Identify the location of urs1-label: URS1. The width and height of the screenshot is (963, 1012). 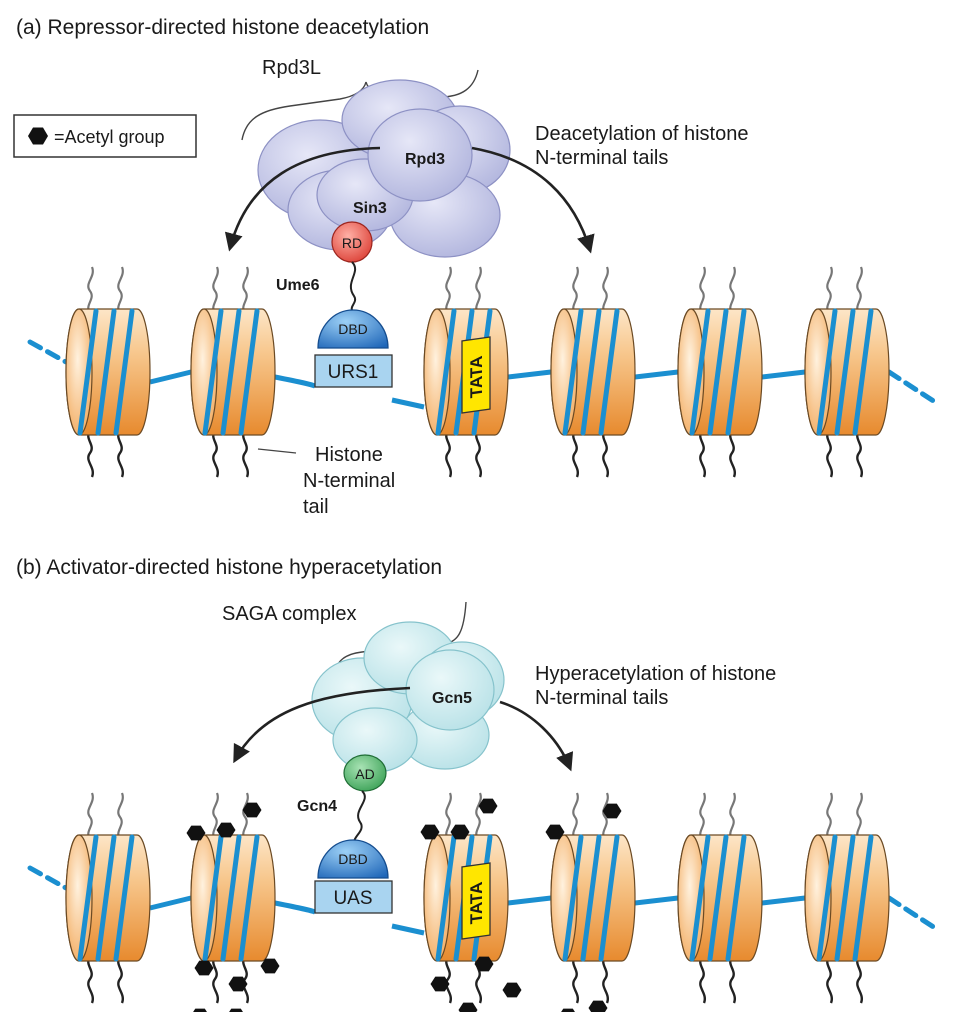
(353, 372).